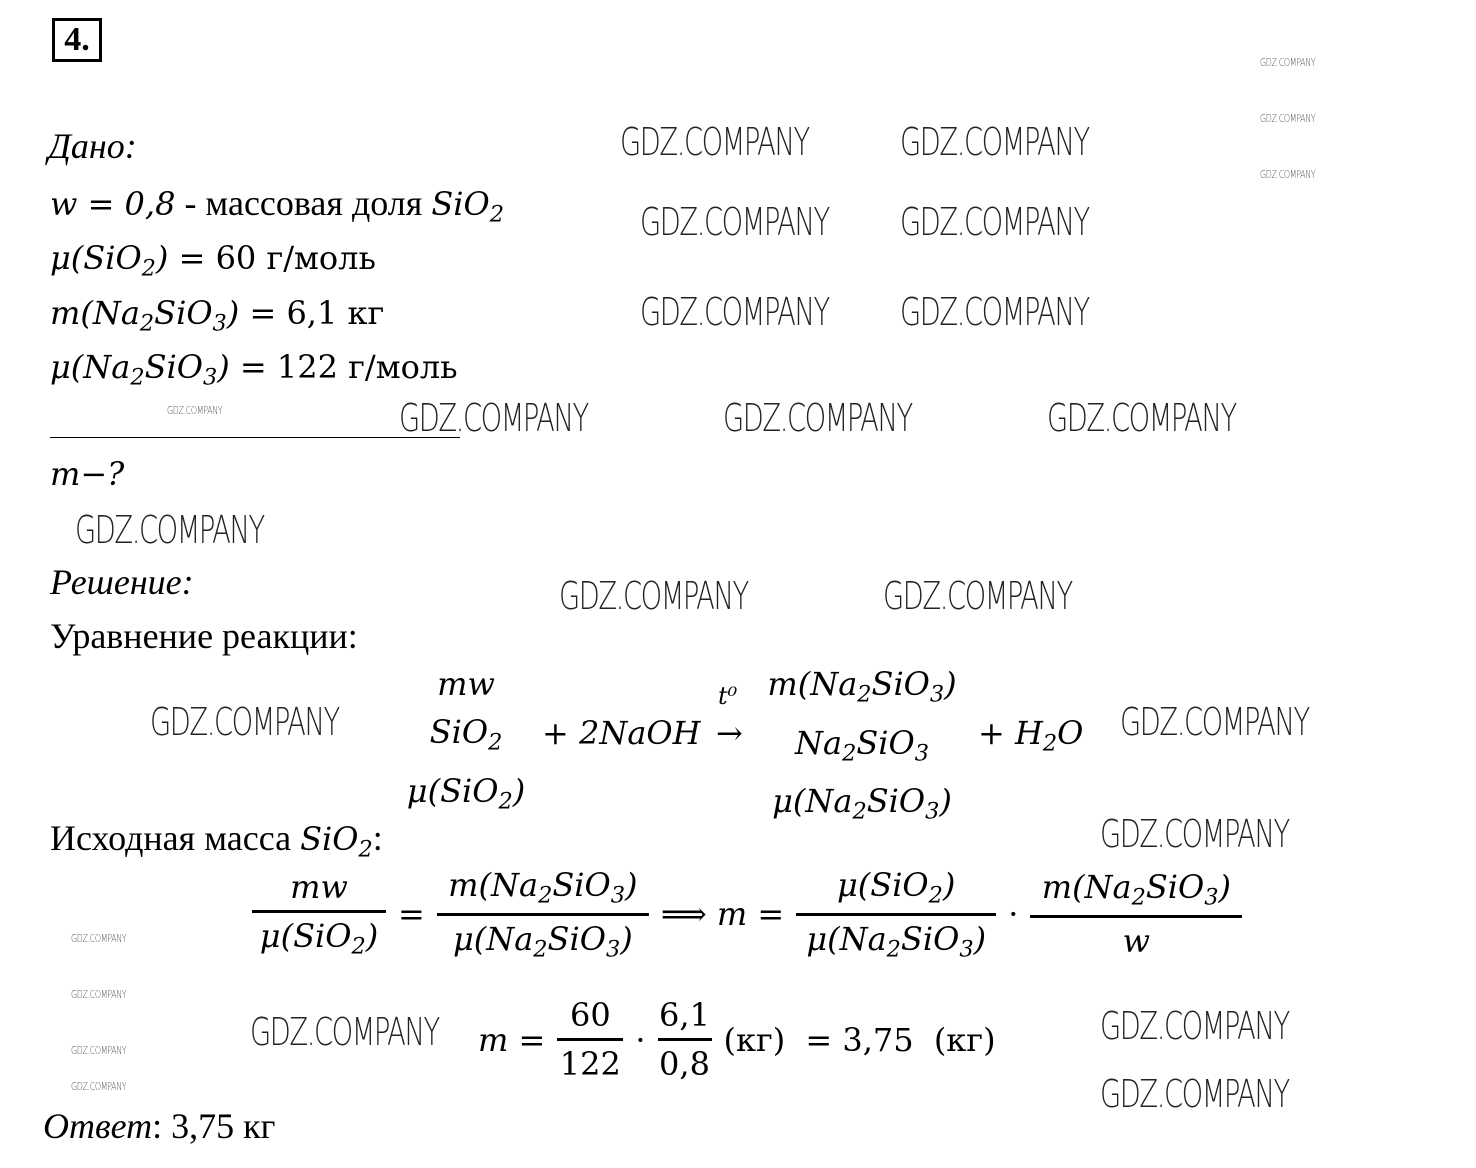 The height and width of the screenshot is (1168, 1476). I want to click on denominator: 122, so click(590, 1064).